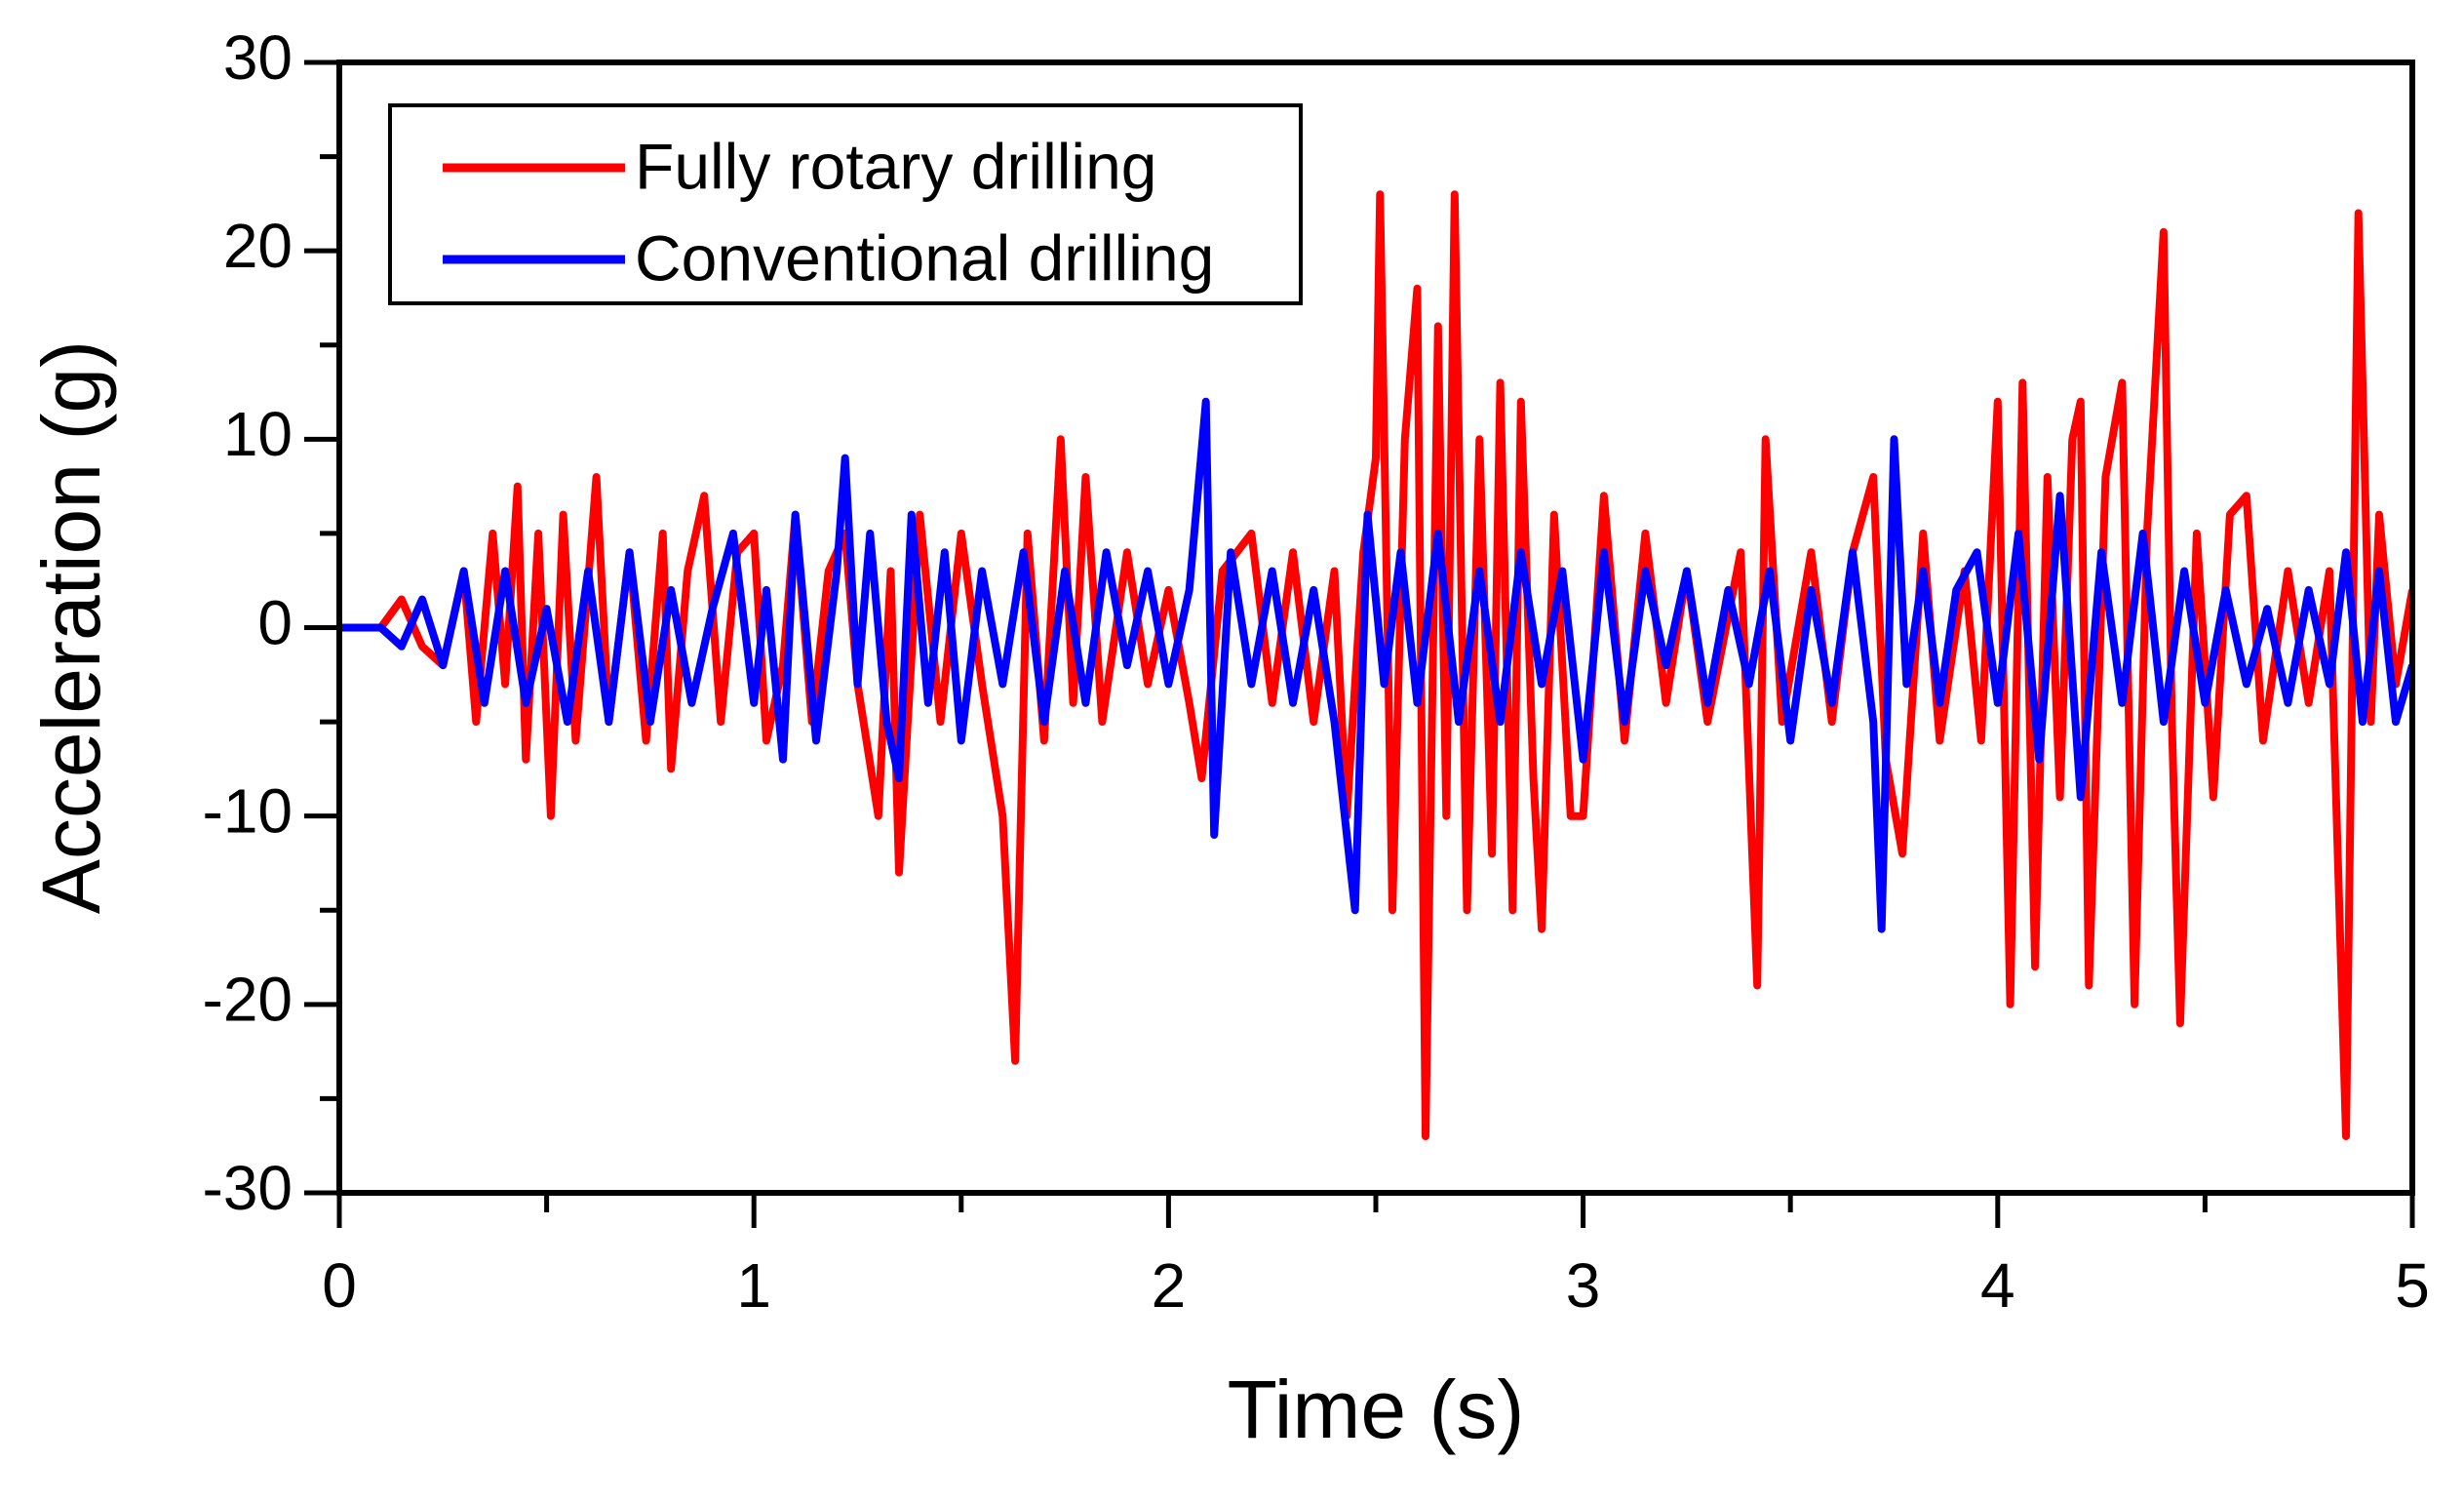 This screenshot has height=1503, width=2464. I want to click on y-tick-label: -20, so click(248, 1000).